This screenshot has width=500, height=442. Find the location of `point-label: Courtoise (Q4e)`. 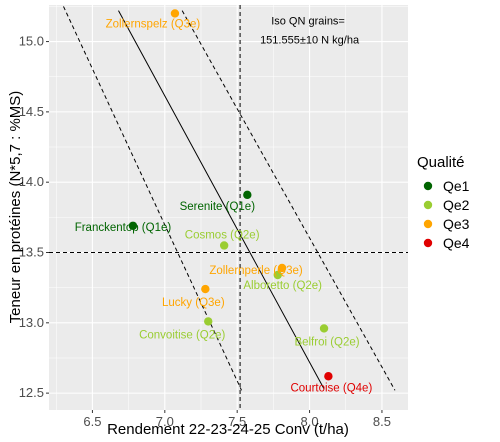

point-label: Courtoise (Q4e) is located at coordinates (331, 388).